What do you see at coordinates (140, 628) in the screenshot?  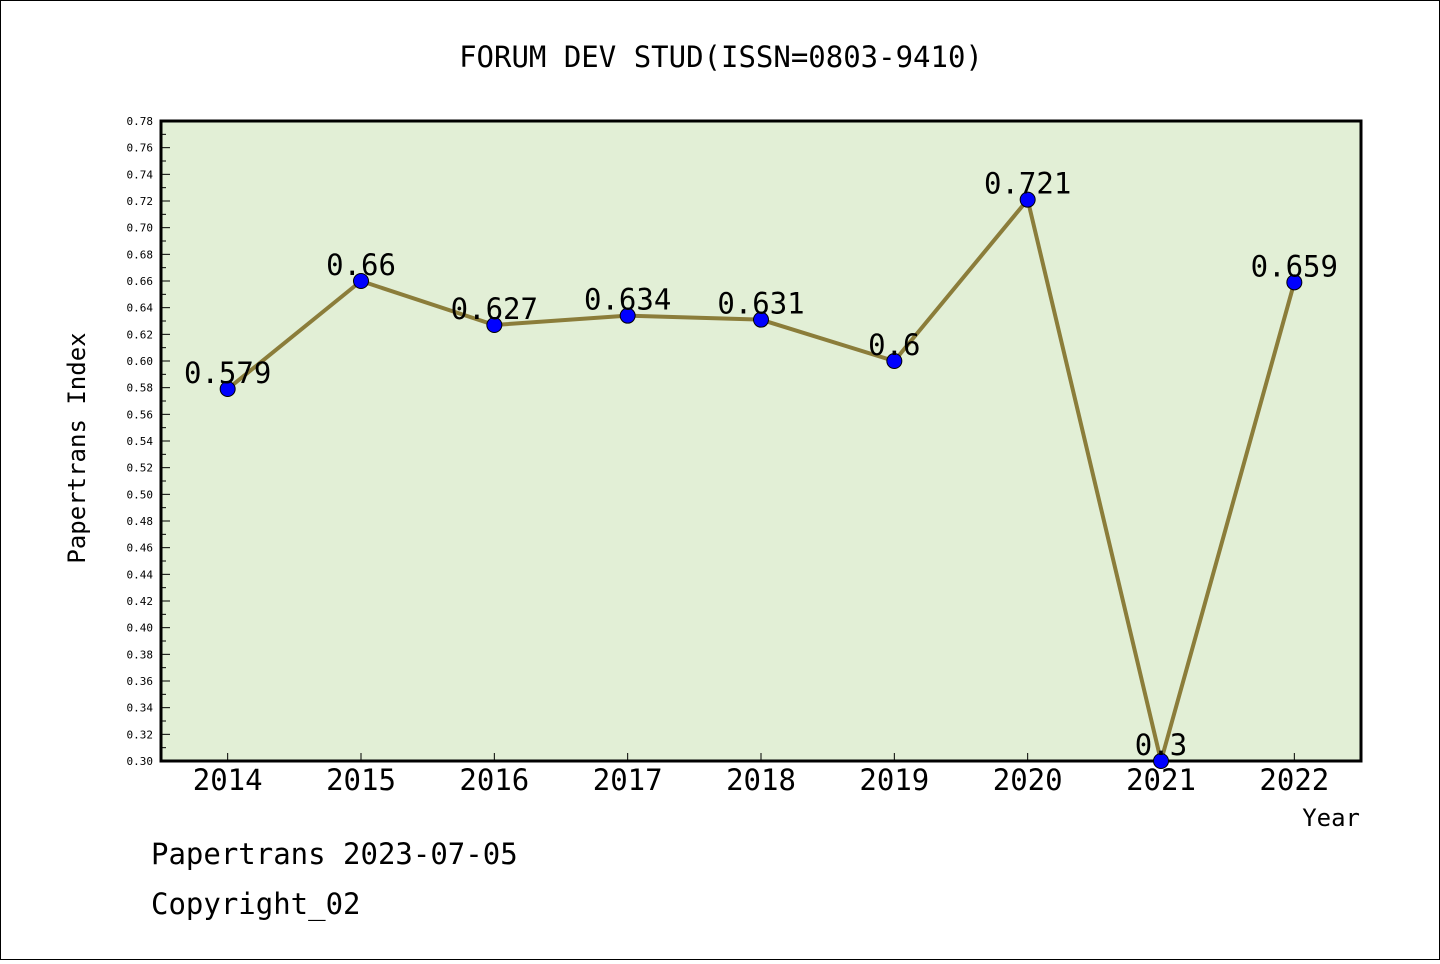 I see `y-tick-label: 0.40` at bounding box center [140, 628].